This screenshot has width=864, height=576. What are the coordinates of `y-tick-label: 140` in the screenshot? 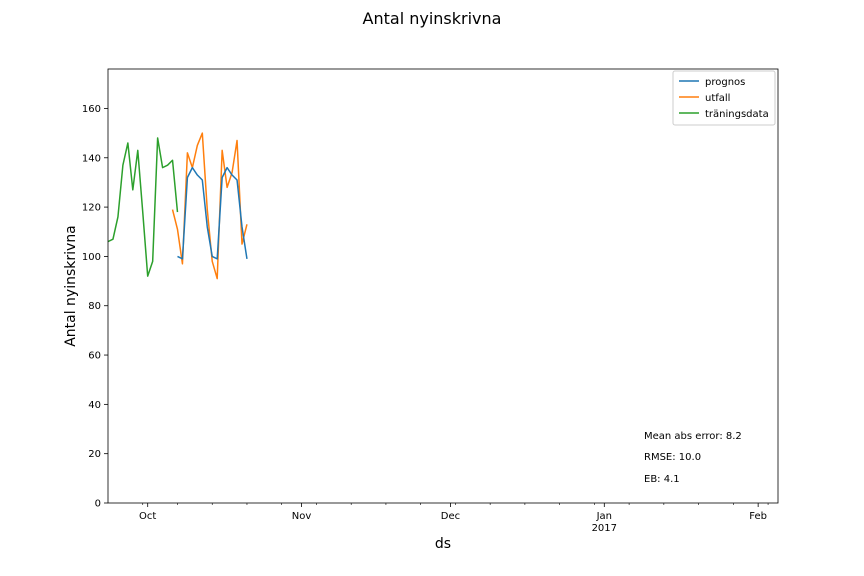 It's located at (91, 158).